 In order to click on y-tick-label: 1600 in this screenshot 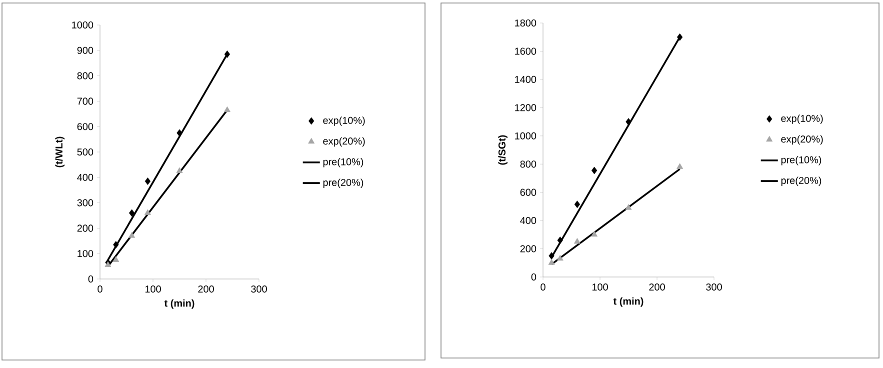, I will do `click(525, 51)`.